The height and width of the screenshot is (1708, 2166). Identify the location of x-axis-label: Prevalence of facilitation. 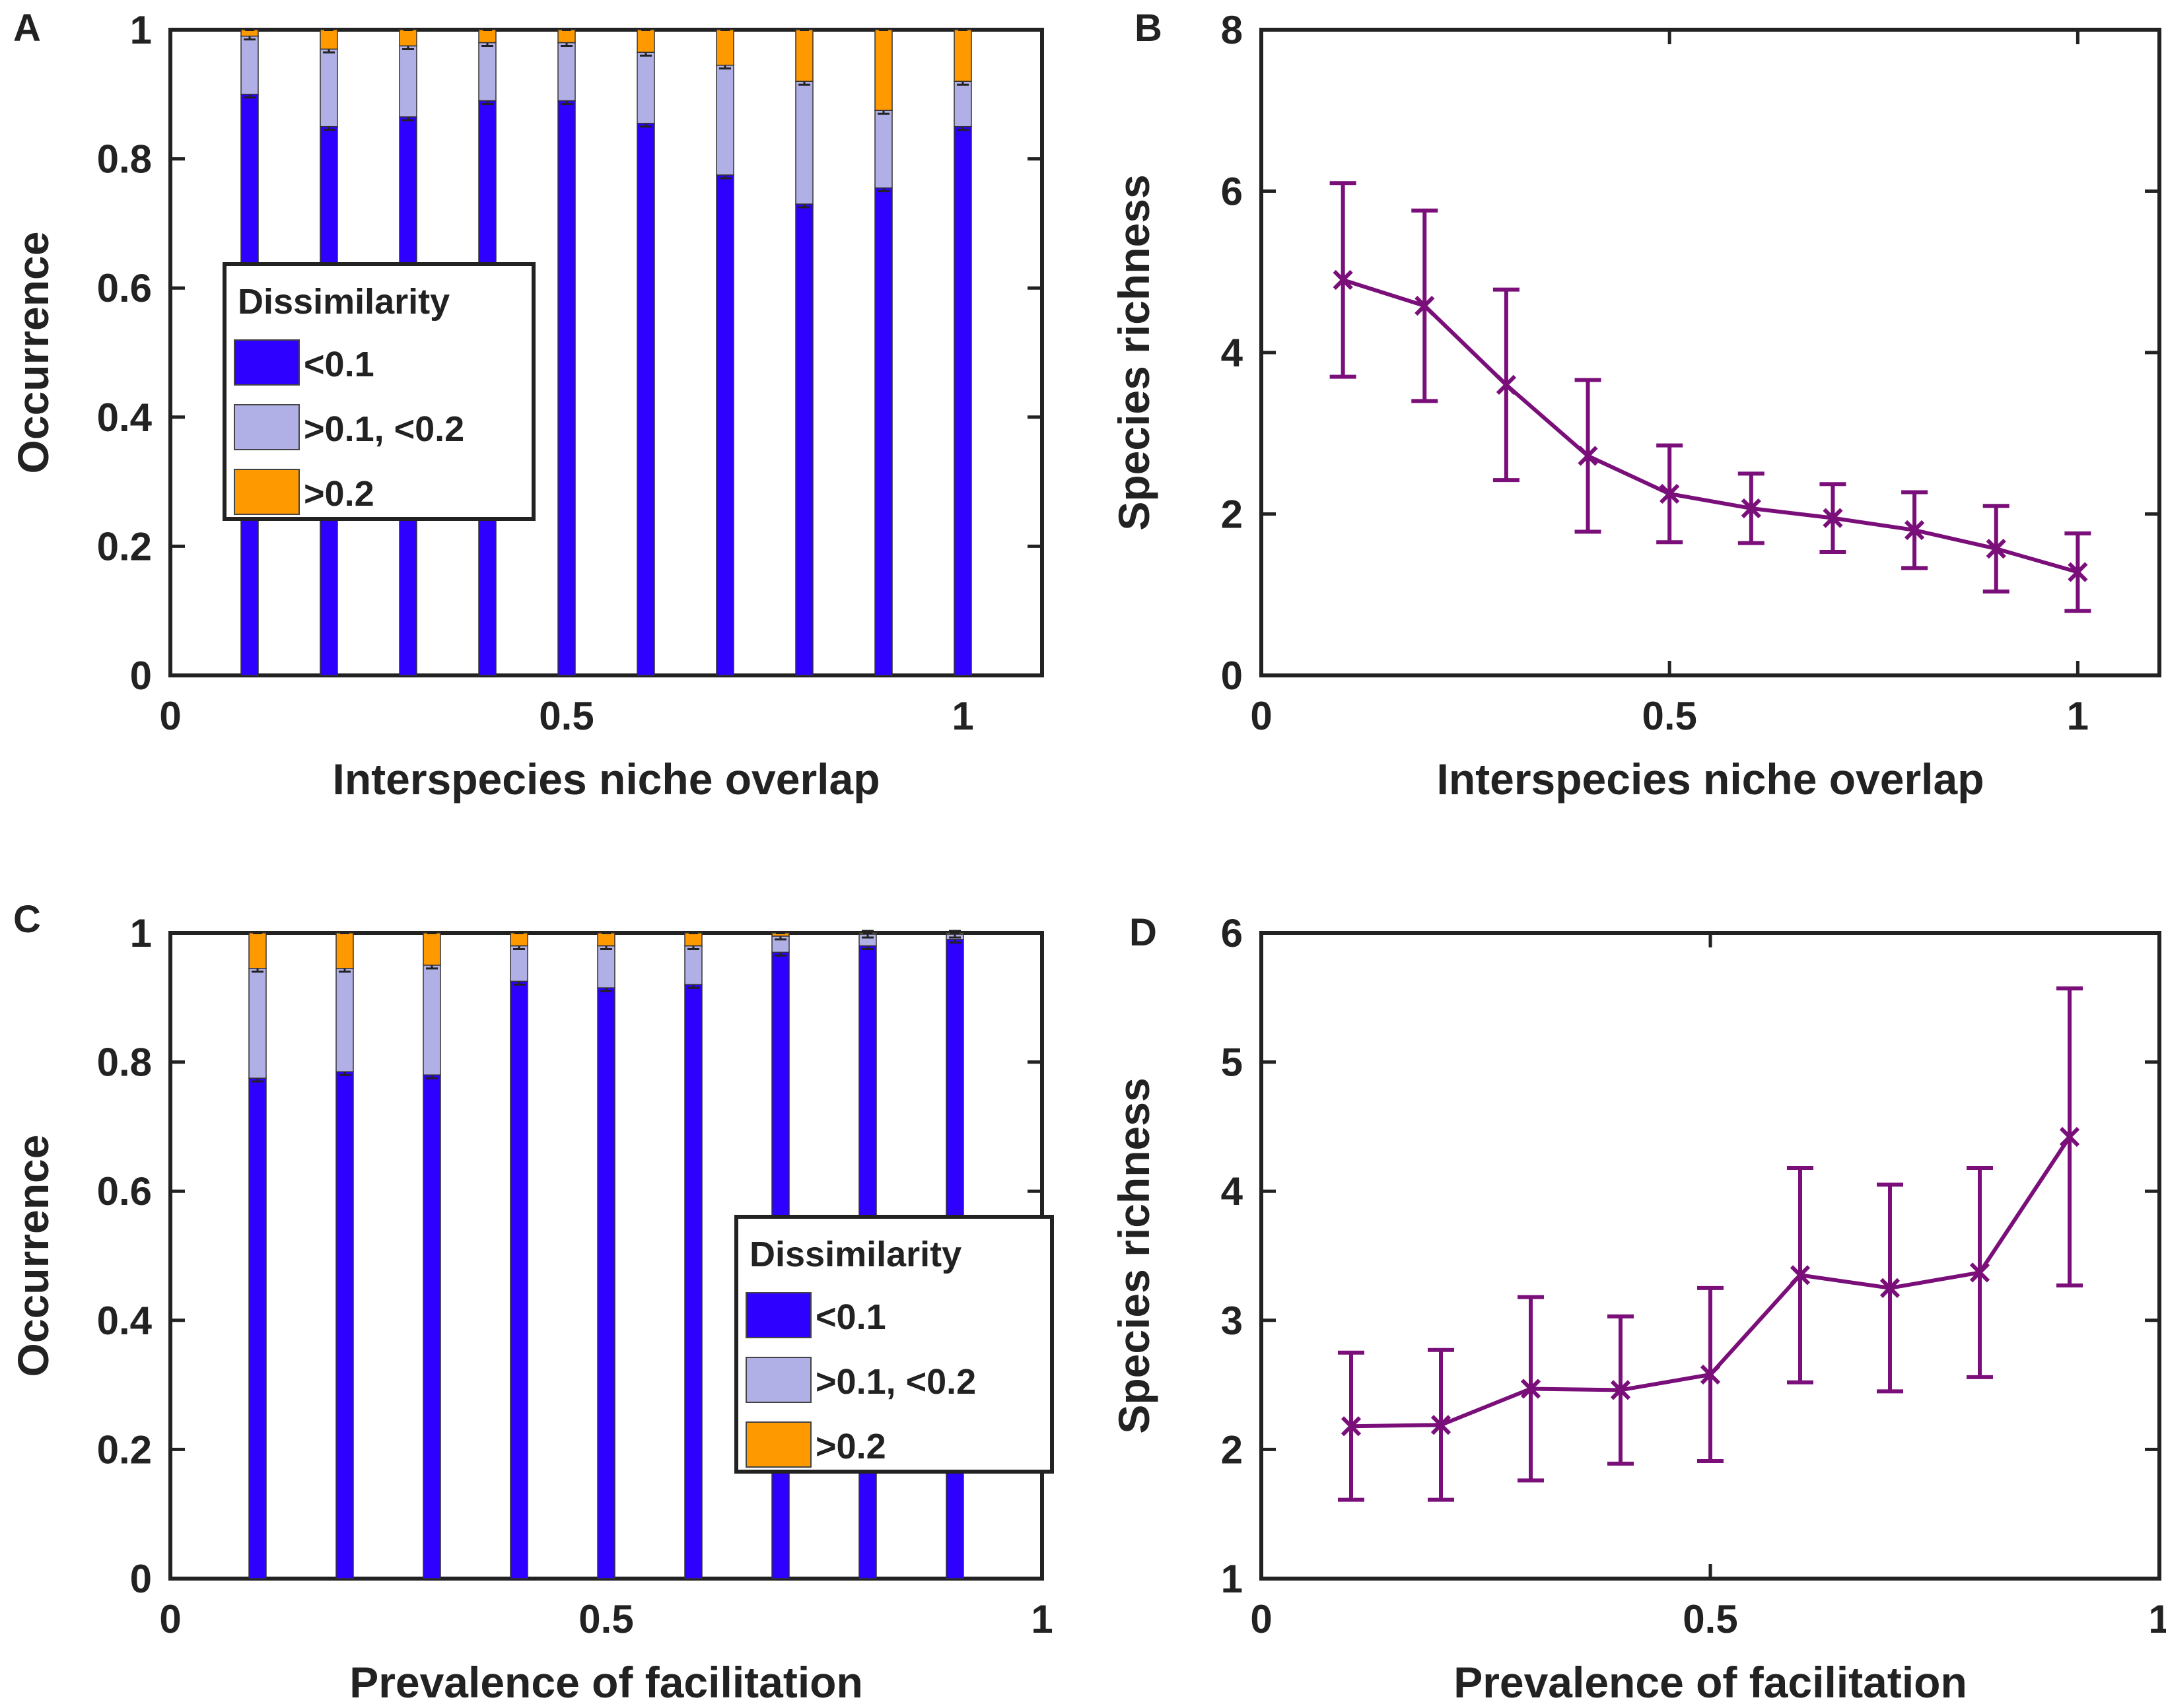
(606, 1682).